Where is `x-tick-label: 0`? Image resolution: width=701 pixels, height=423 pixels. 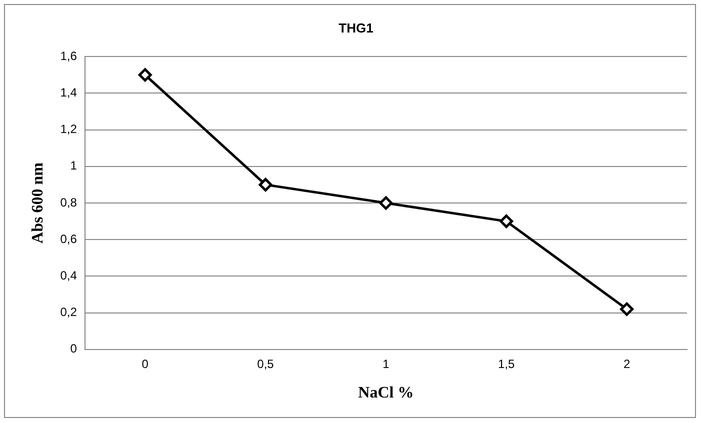
x-tick-label: 0 is located at coordinates (145, 363).